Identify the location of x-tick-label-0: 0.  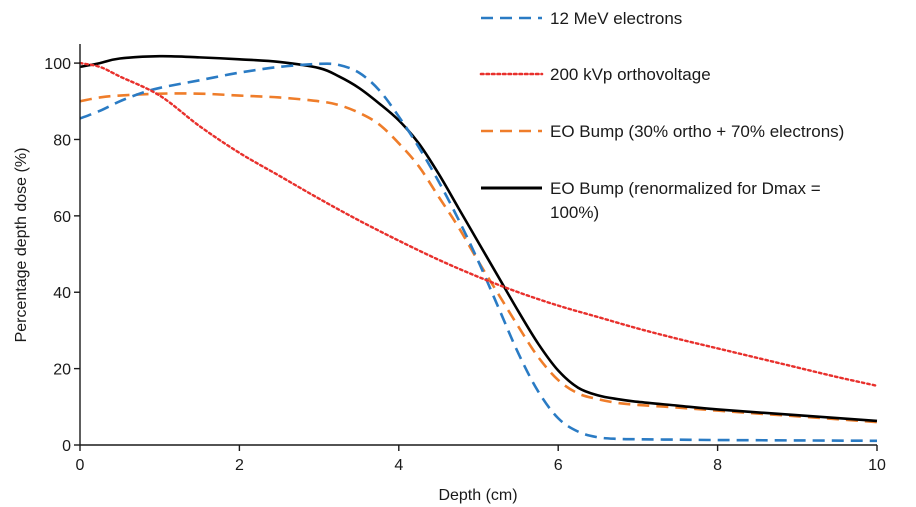
(80, 465).